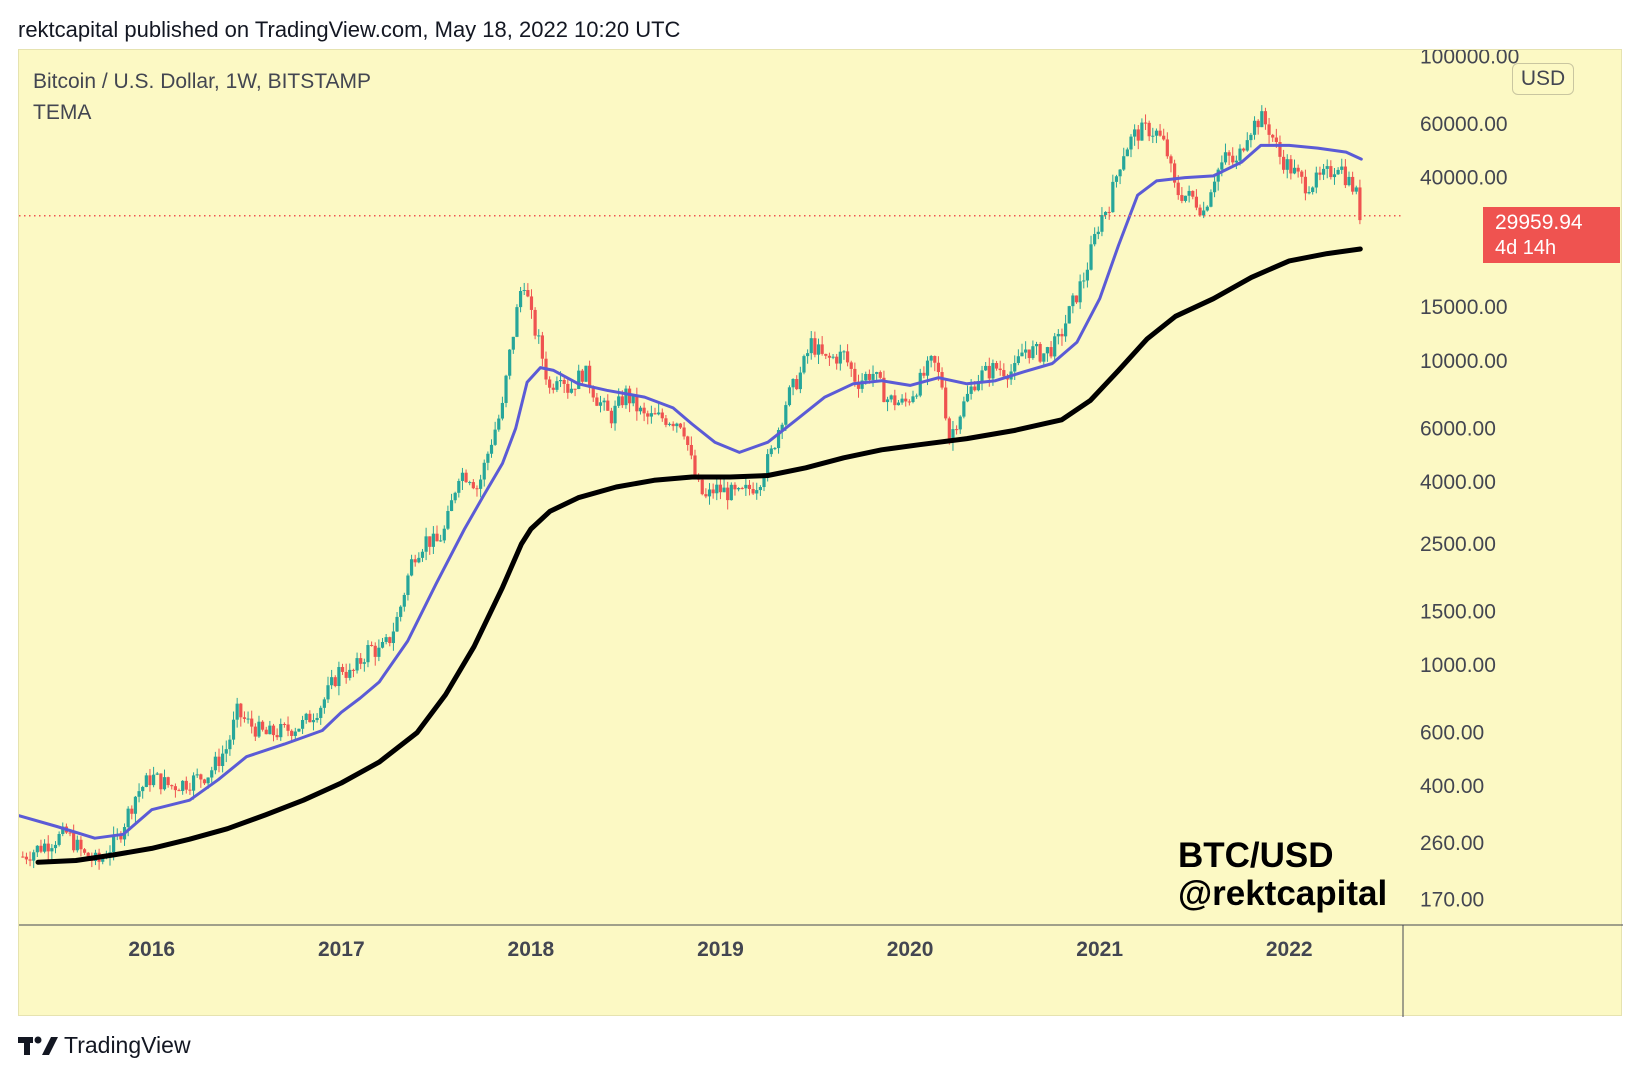 This screenshot has width=1639, height=1080. I want to click on symbol-legend: Bitcoin / U.S. Dollar, 1W, BITSTAMP, so click(202, 81).